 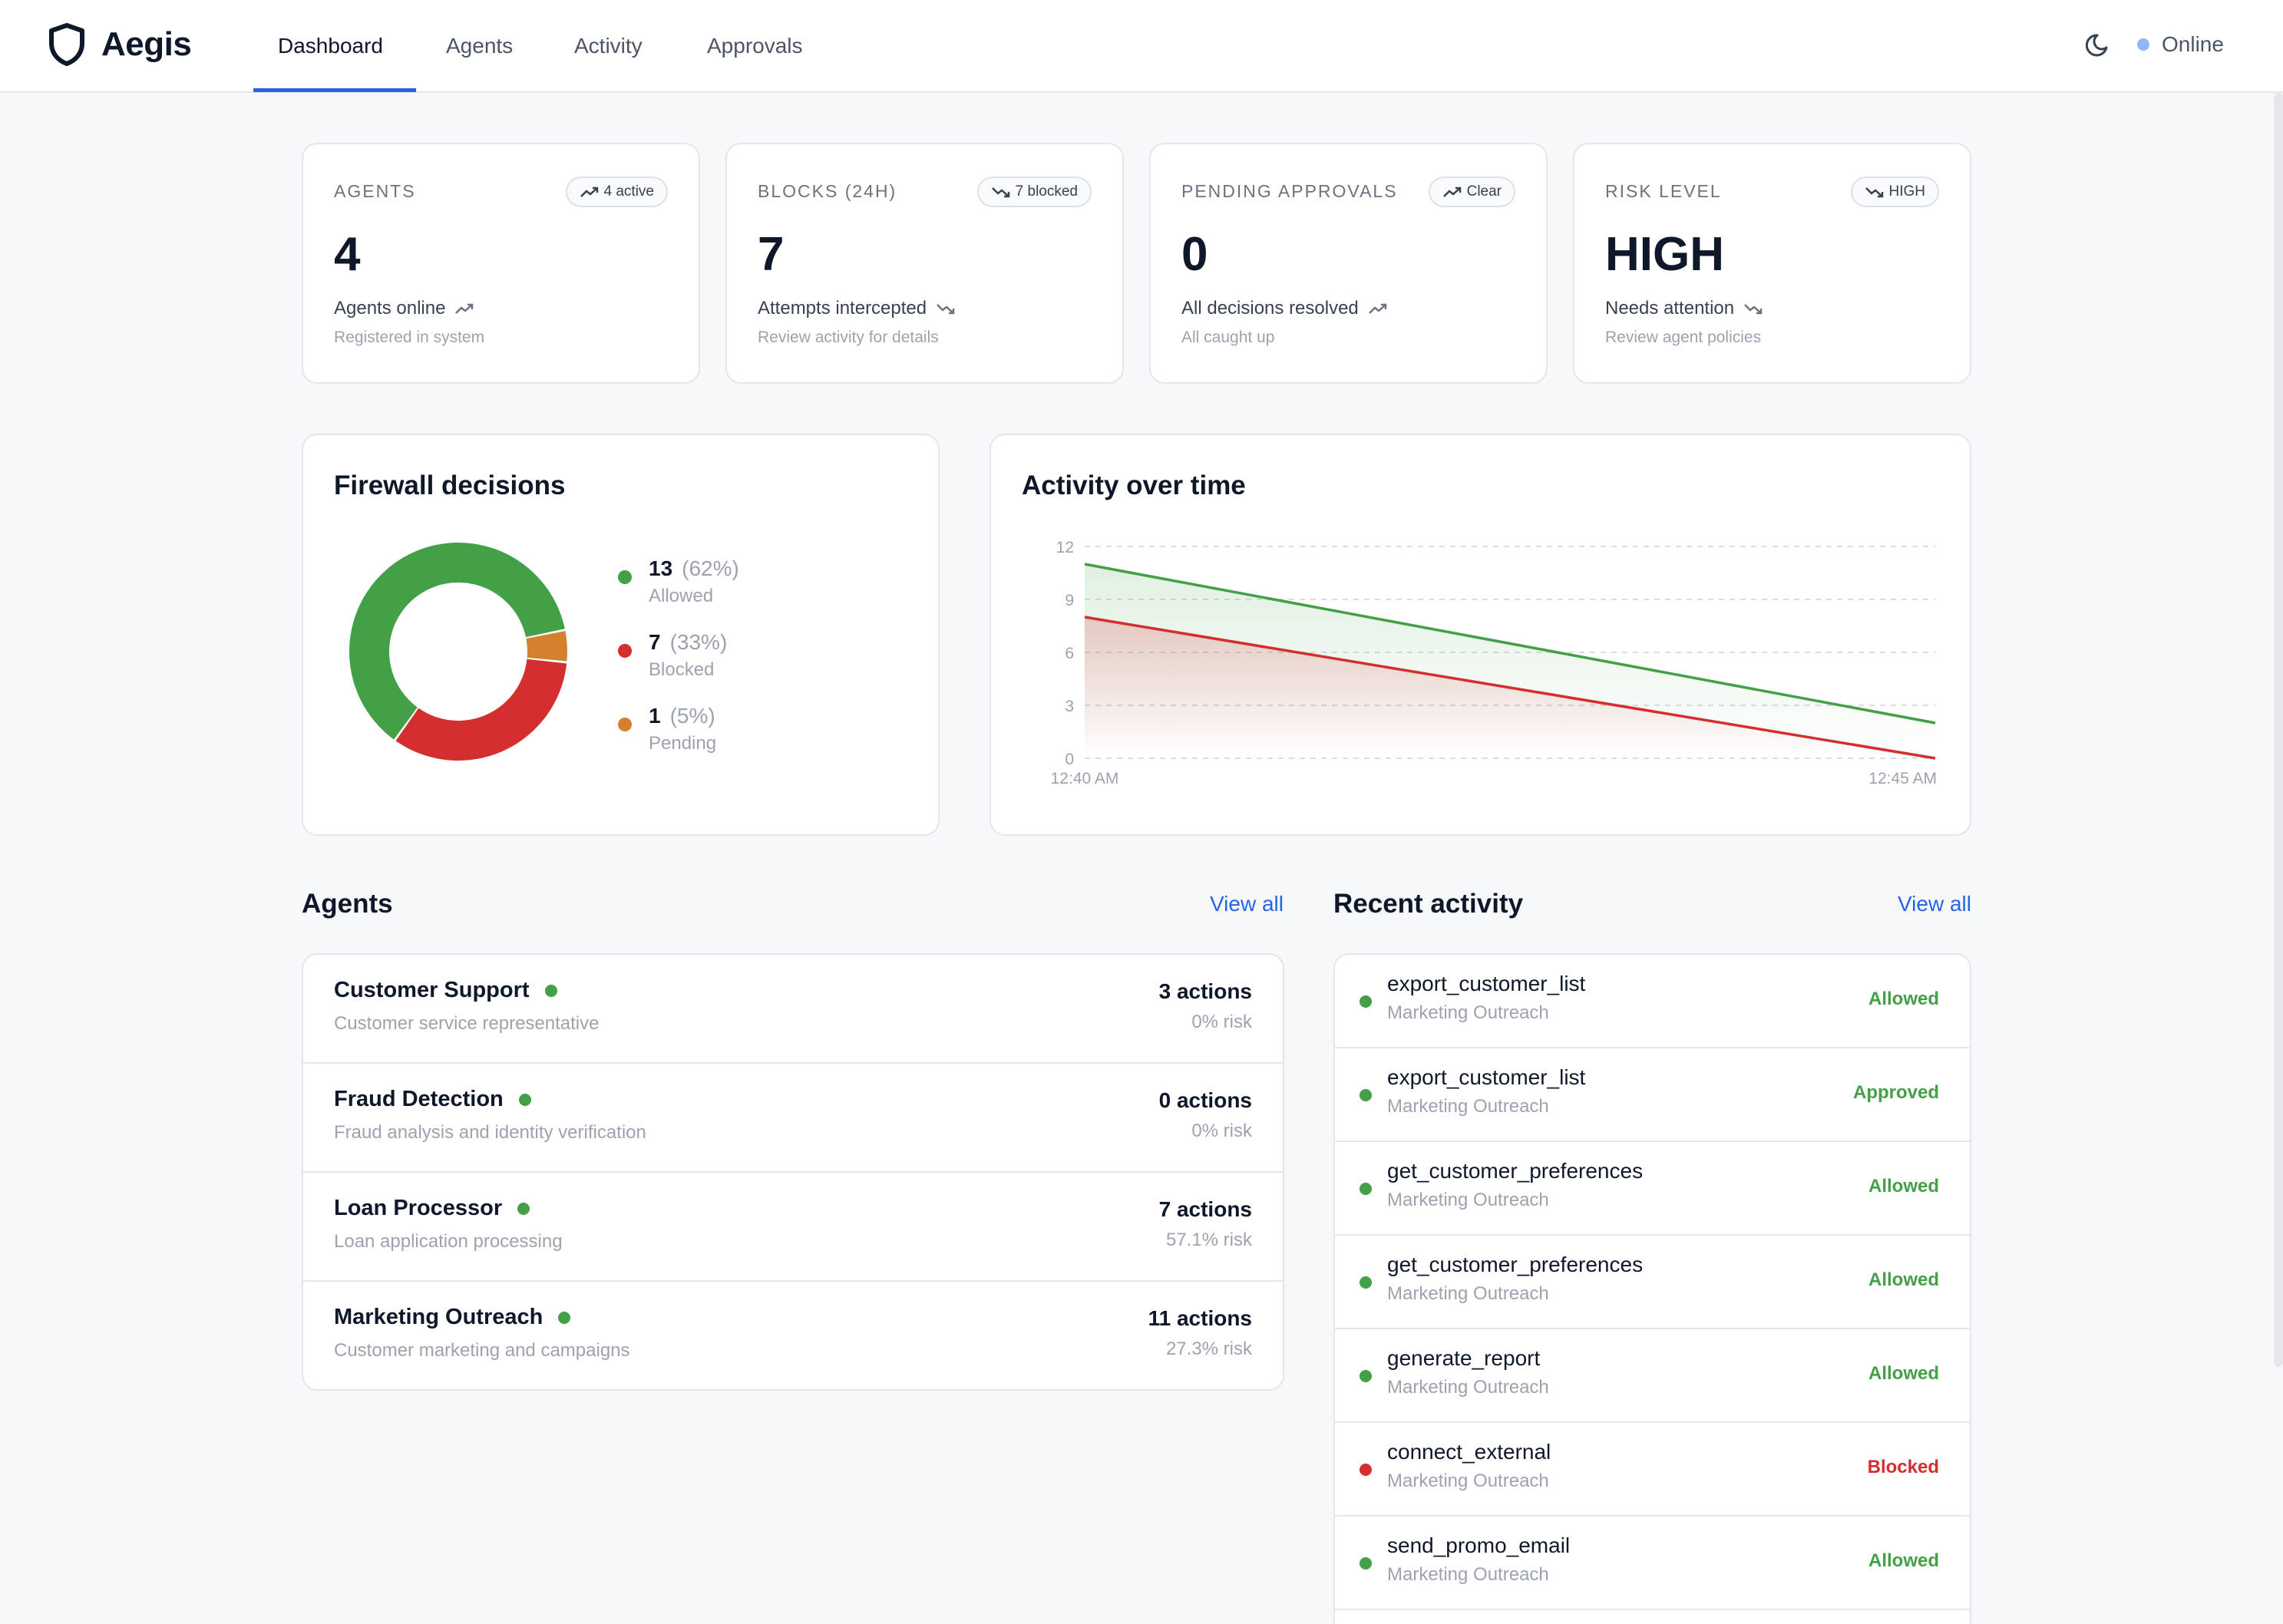 What do you see at coordinates (1683, 337) in the screenshot?
I see `stat-note: Review agent policies` at bounding box center [1683, 337].